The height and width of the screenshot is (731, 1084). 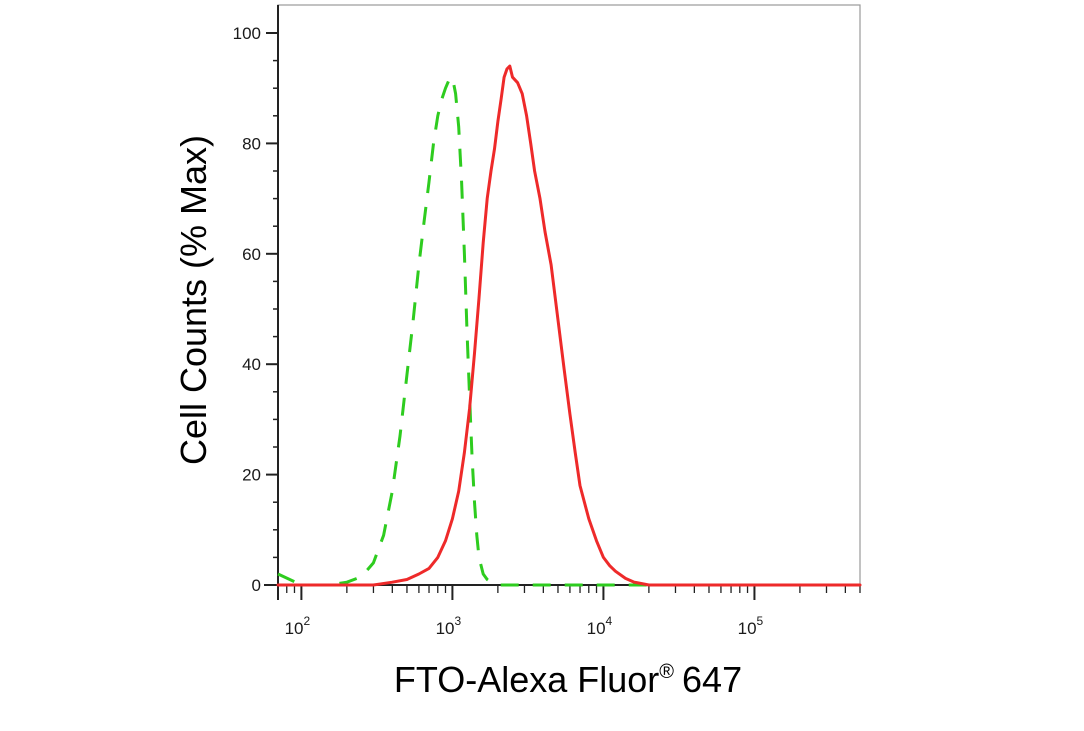 I want to click on x-tick-label: 10⁵, so click(x=751, y=626).